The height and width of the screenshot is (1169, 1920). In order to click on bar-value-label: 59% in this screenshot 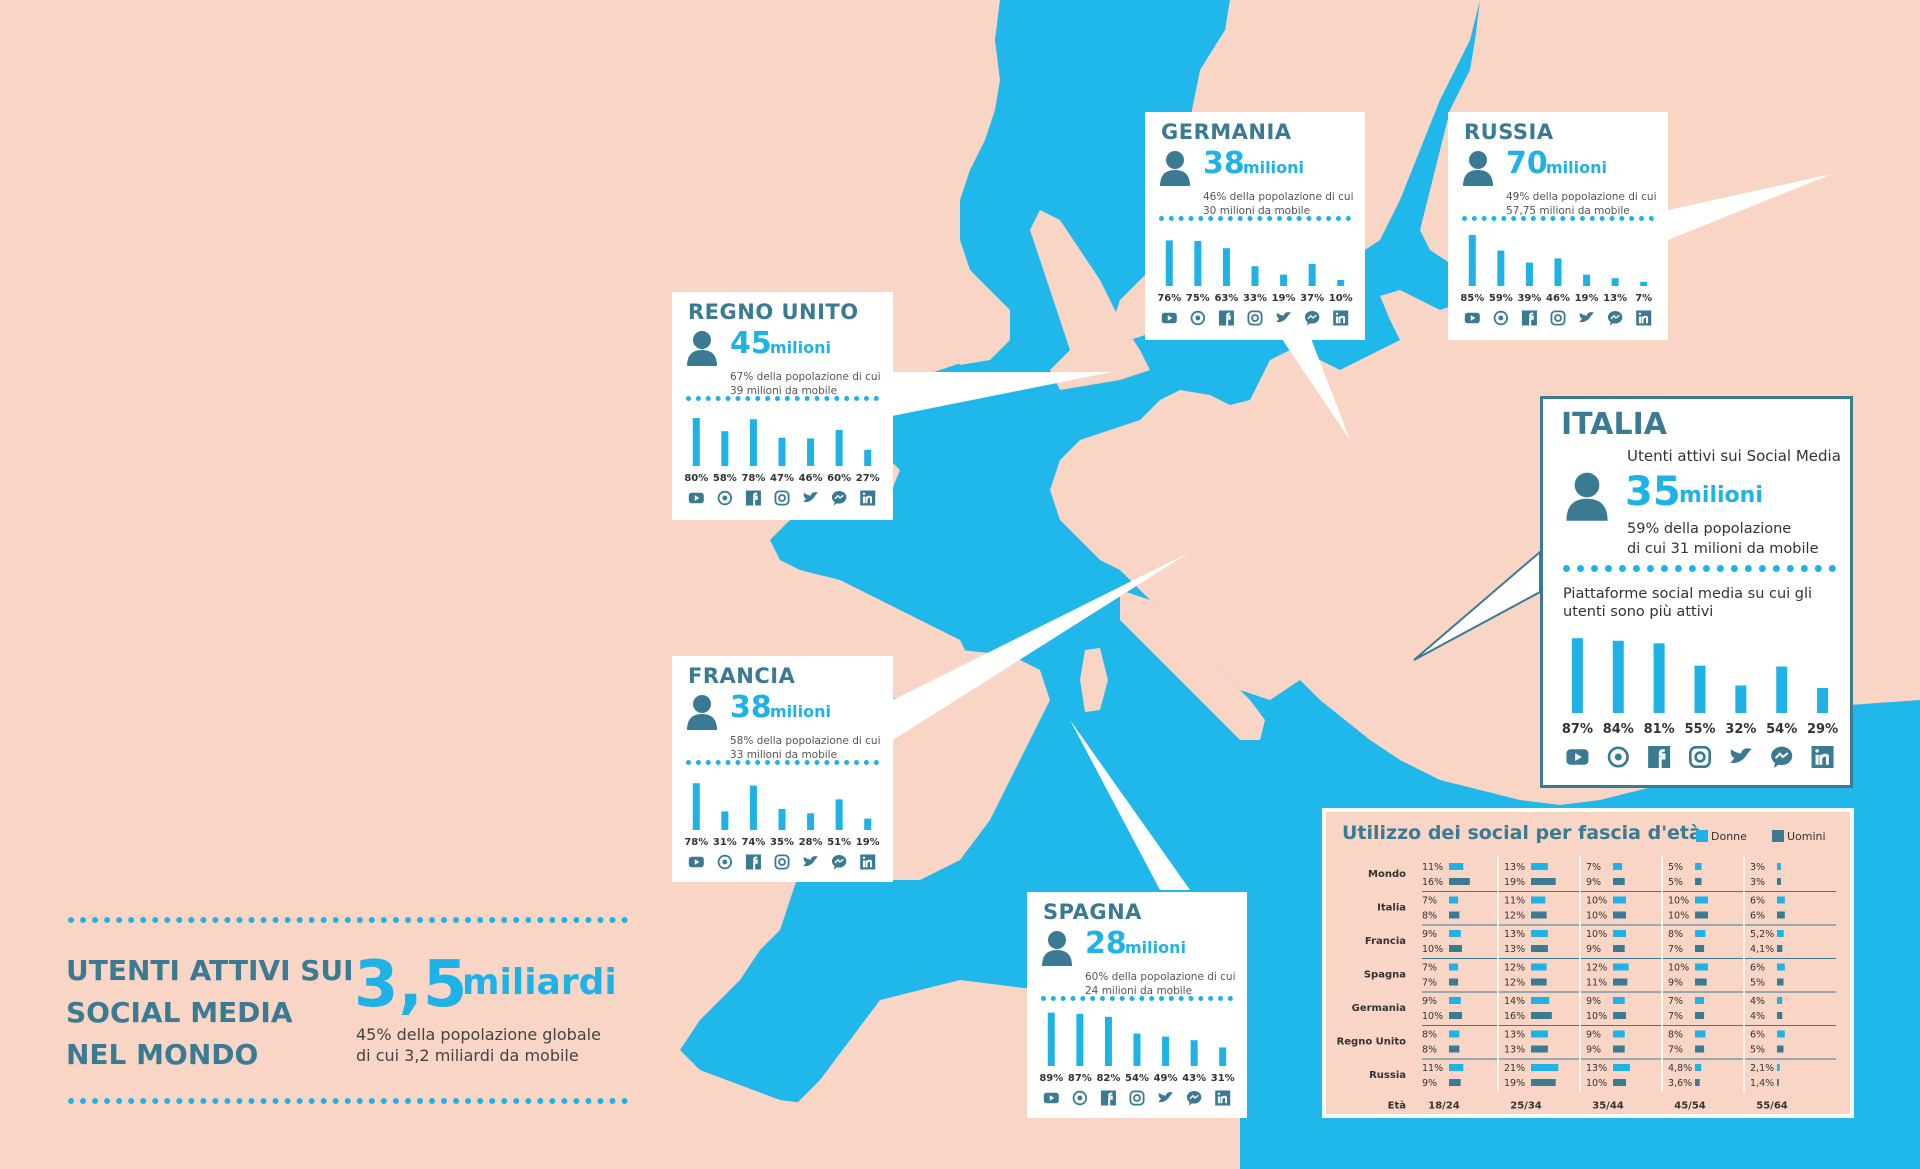, I will do `click(1501, 298)`.